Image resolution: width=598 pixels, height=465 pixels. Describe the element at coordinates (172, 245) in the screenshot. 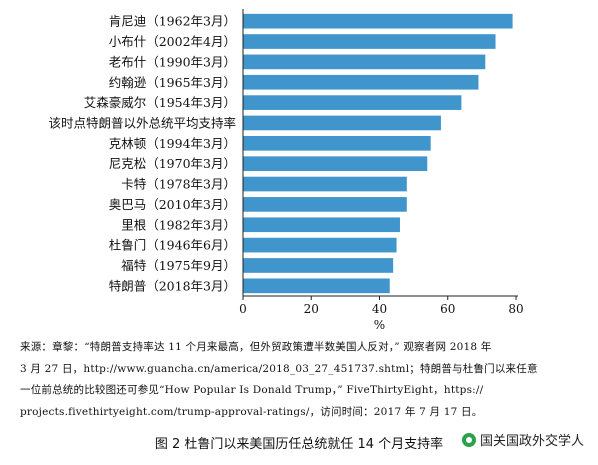

I see `category-label: 杜鲁门（1946年6月）` at that location.